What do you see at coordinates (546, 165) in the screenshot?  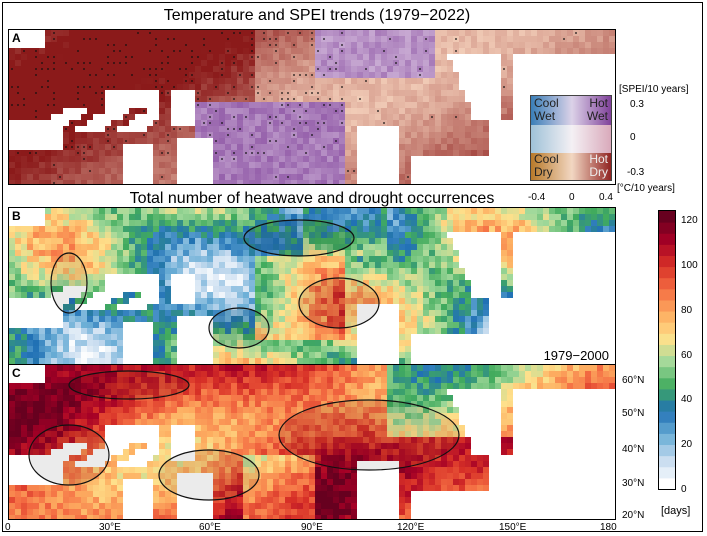 I see `legend-cool-dry: Cool Dry` at bounding box center [546, 165].